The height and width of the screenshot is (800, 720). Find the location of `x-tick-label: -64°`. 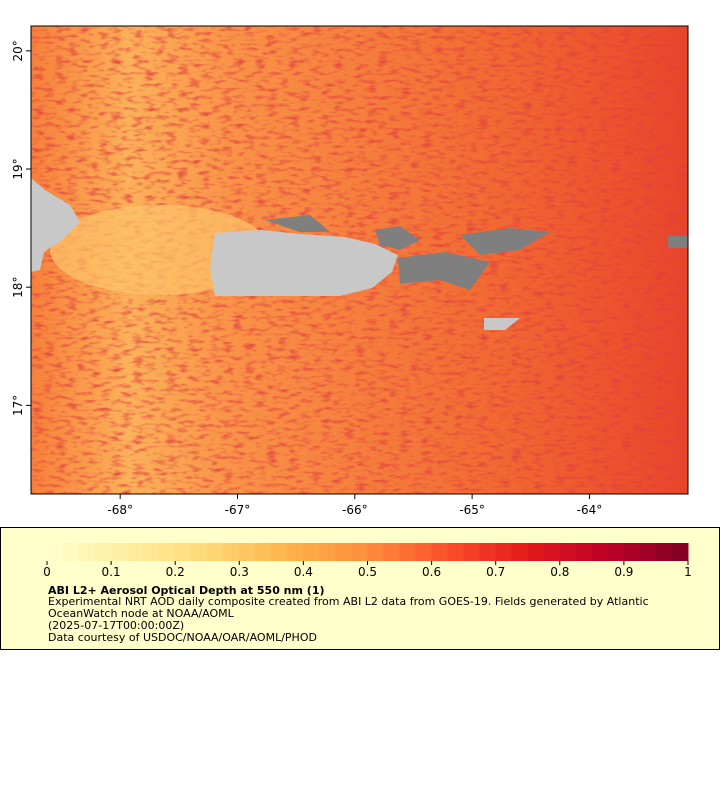

x-tick-label: -64° is located at coordinates (590, 510).